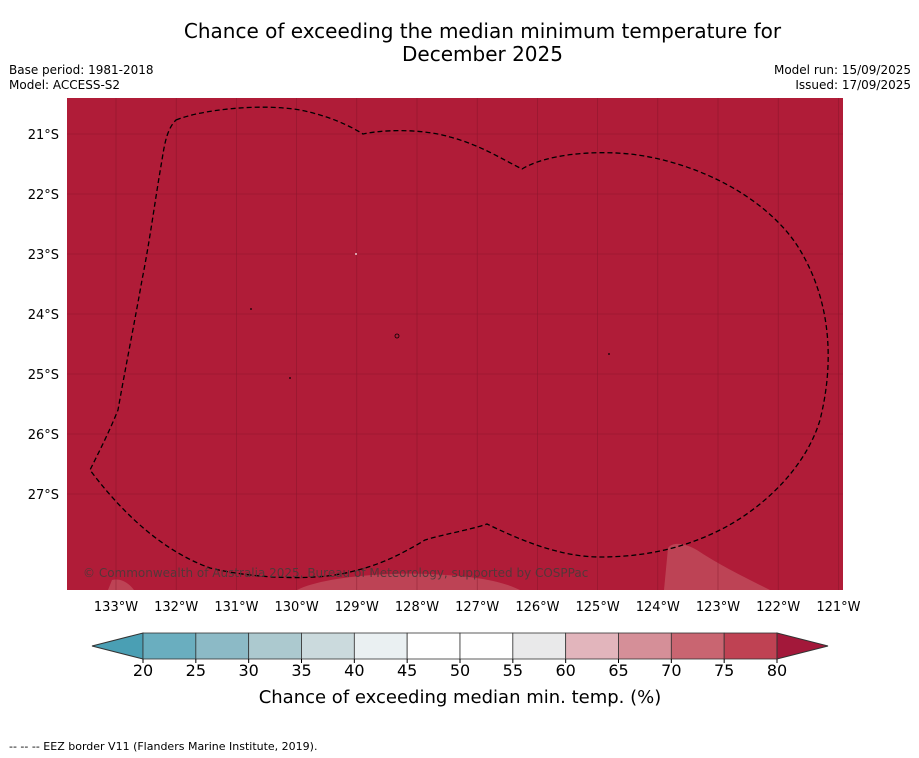  Describe the element at coordinates (408, 581) in the screenshot. I see `lighter-patch-south` at that location.